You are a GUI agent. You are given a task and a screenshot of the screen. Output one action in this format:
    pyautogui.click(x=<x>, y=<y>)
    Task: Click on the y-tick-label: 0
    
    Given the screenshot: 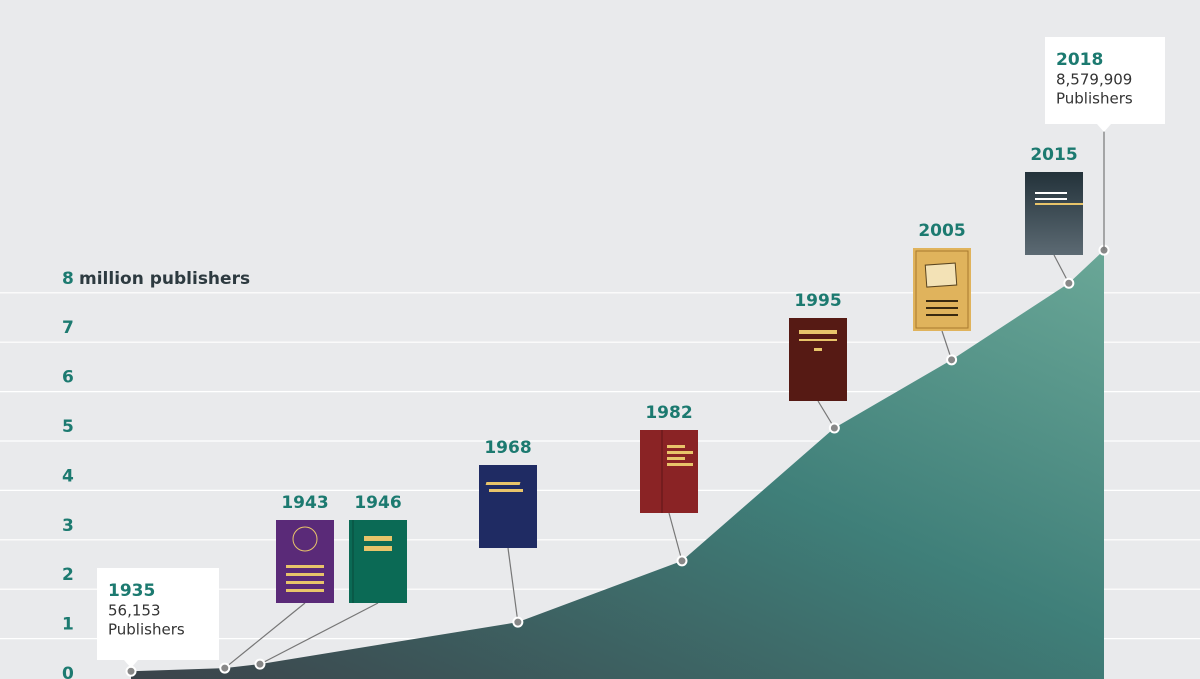 What is the action you would take?
    pyautogui.click(x=68, y=671)
    